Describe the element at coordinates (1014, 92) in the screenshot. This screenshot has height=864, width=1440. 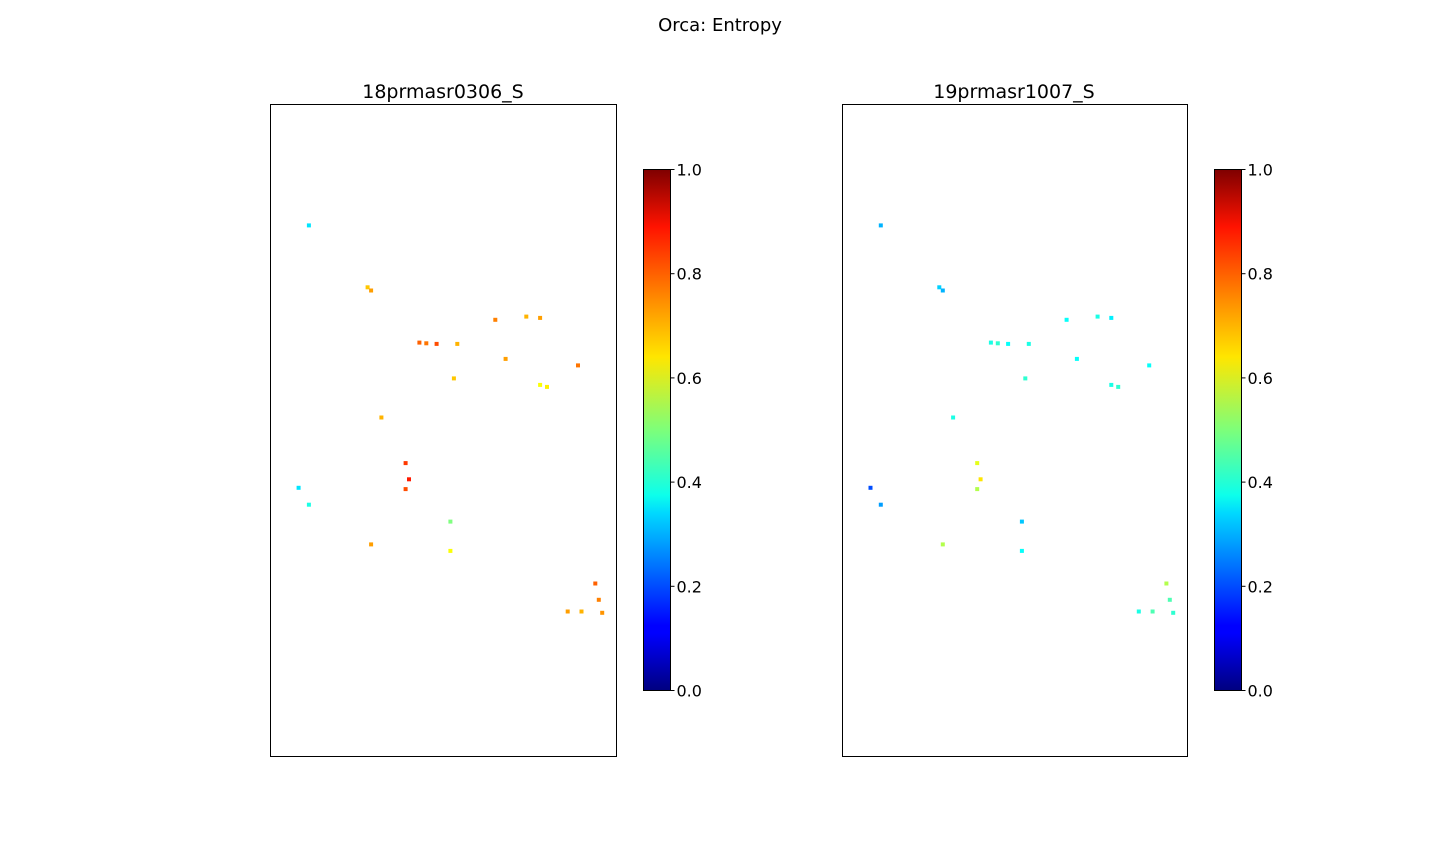
I see `panel-2-title: 19prmasr1007_S` at that location.